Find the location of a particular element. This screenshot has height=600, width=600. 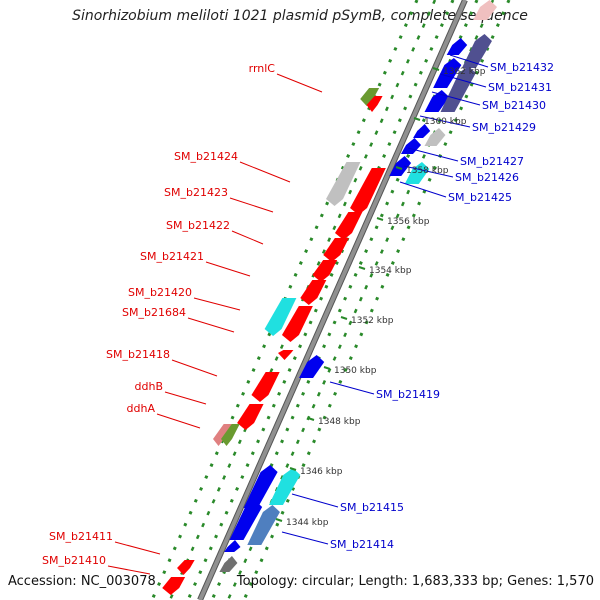

gene-label-right: SM_b21426 is located at coordinates (487, 177).